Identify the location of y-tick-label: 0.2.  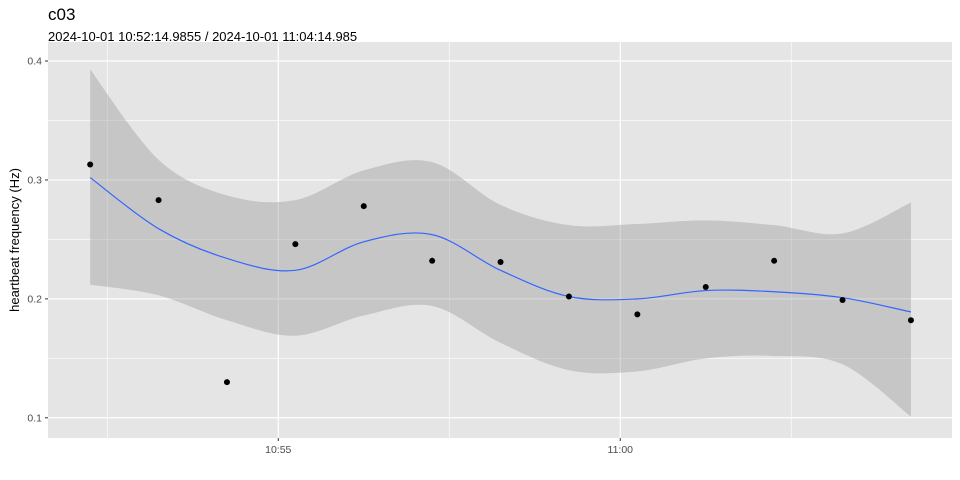
(34, 299).